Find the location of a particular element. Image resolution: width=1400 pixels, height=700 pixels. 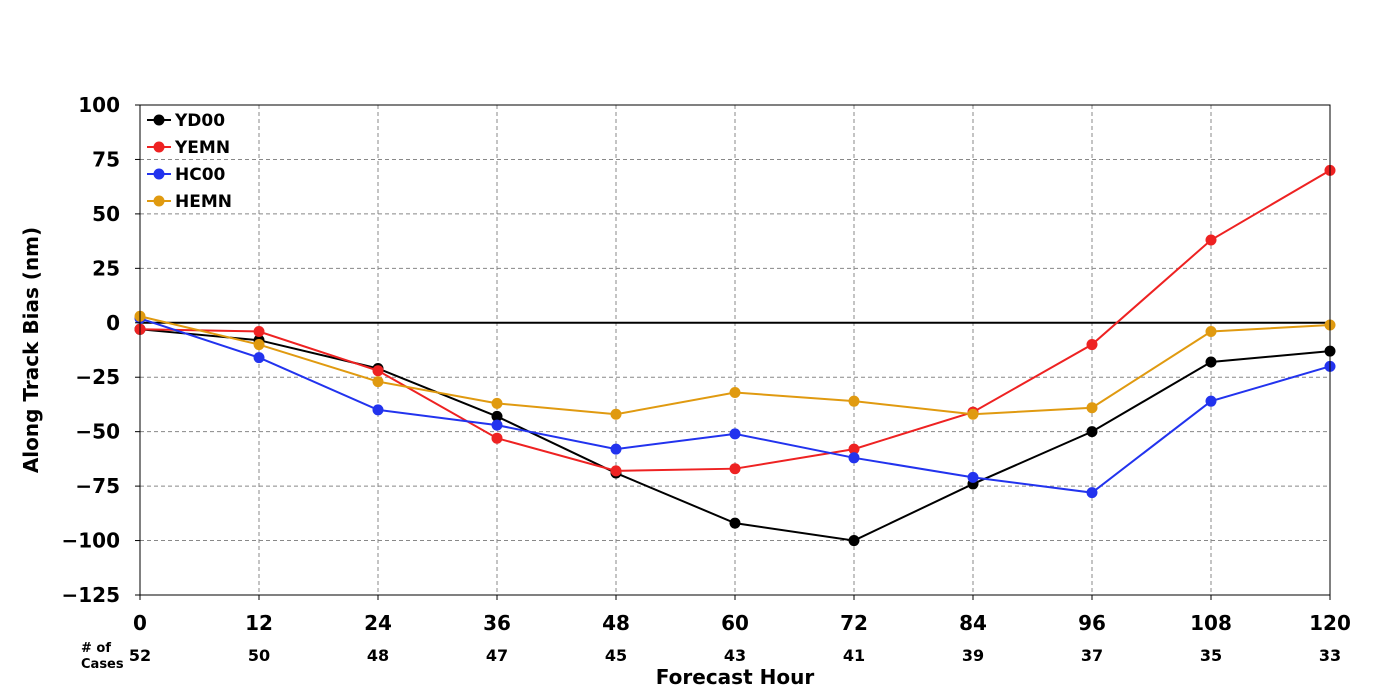

x-tick-label: 108 is located at coordinates (1211, 623).